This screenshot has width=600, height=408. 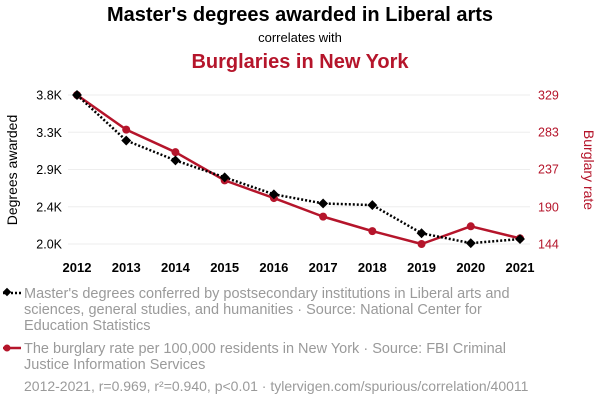 I want to click on y-left-tick-label: 2.4K, so click(x=49, y=207).